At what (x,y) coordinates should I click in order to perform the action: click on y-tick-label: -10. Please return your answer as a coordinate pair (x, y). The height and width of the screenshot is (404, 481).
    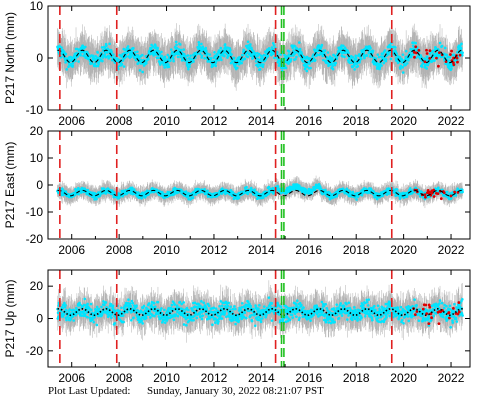
    Looking at the image, I should click on (35, 110).